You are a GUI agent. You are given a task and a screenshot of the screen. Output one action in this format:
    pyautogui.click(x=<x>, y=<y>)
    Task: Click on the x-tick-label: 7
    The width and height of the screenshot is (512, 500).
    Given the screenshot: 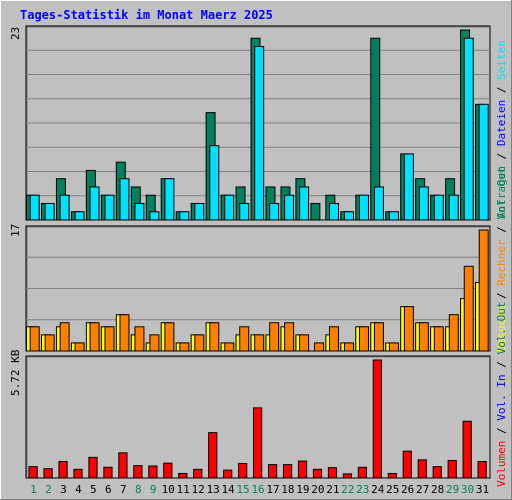 What is the action you would take?
    pyautogui.click(x=123, y=489)
    